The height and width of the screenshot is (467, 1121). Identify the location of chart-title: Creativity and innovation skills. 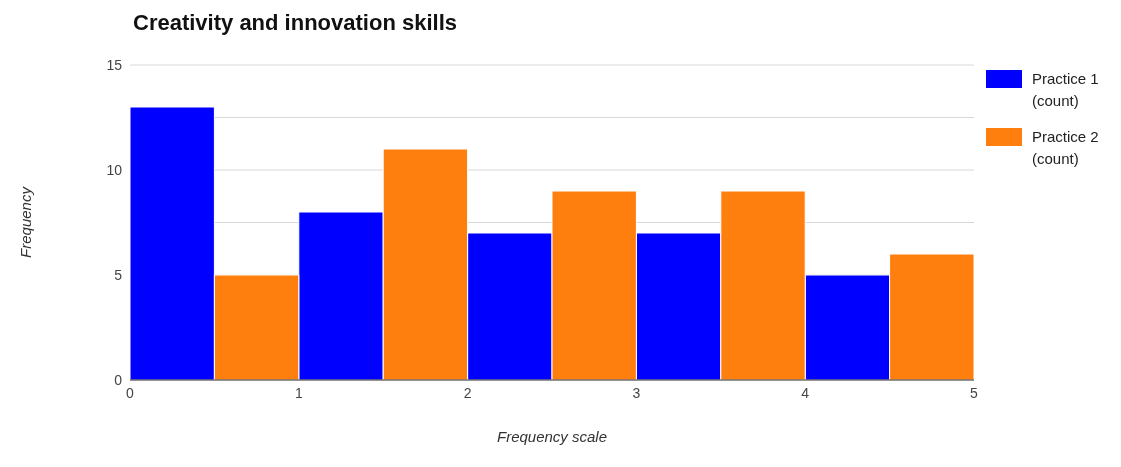
(295, 23).